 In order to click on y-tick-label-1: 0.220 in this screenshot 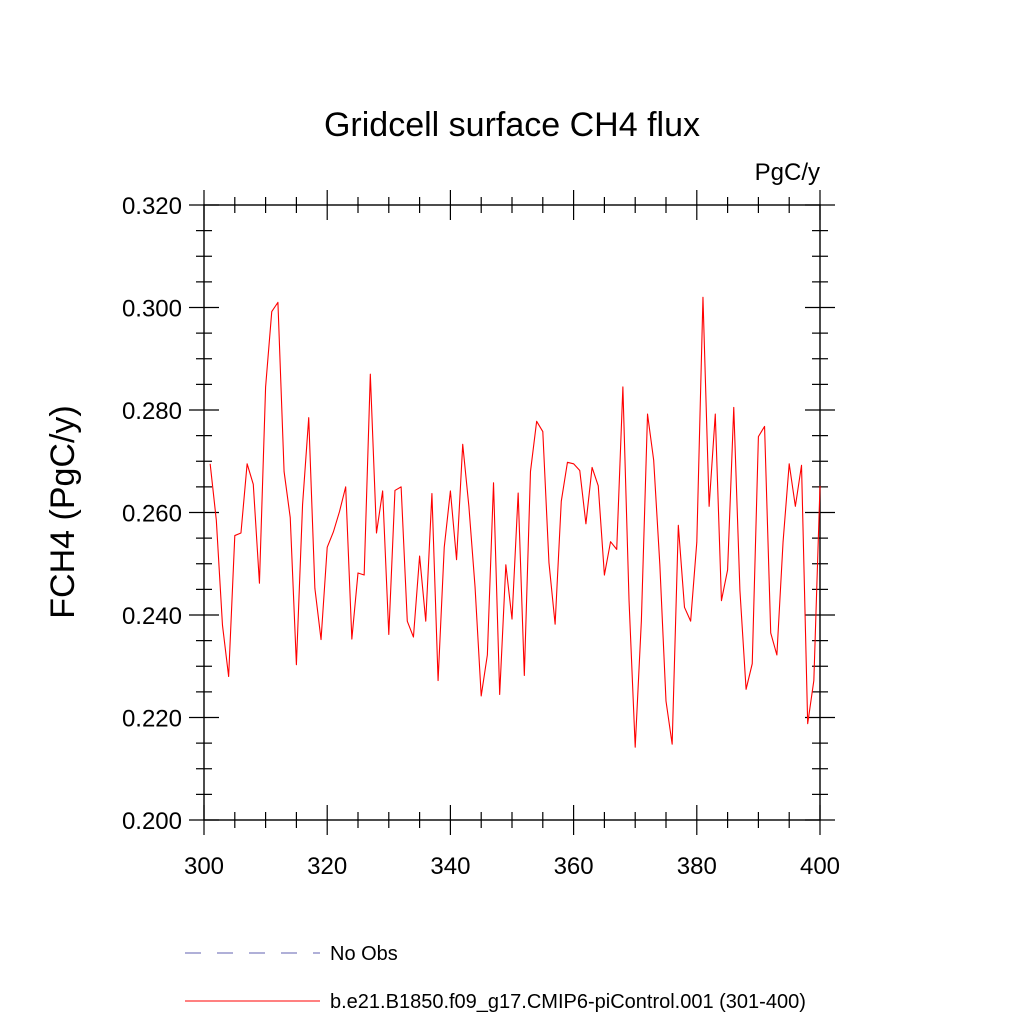, I will do `click(152, 719)`.